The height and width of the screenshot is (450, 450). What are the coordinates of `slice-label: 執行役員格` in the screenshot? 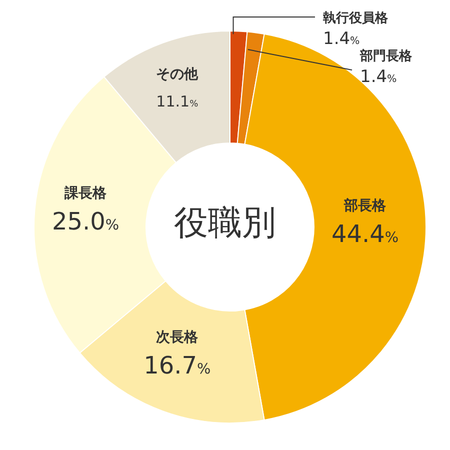 It's located at (355, 18).